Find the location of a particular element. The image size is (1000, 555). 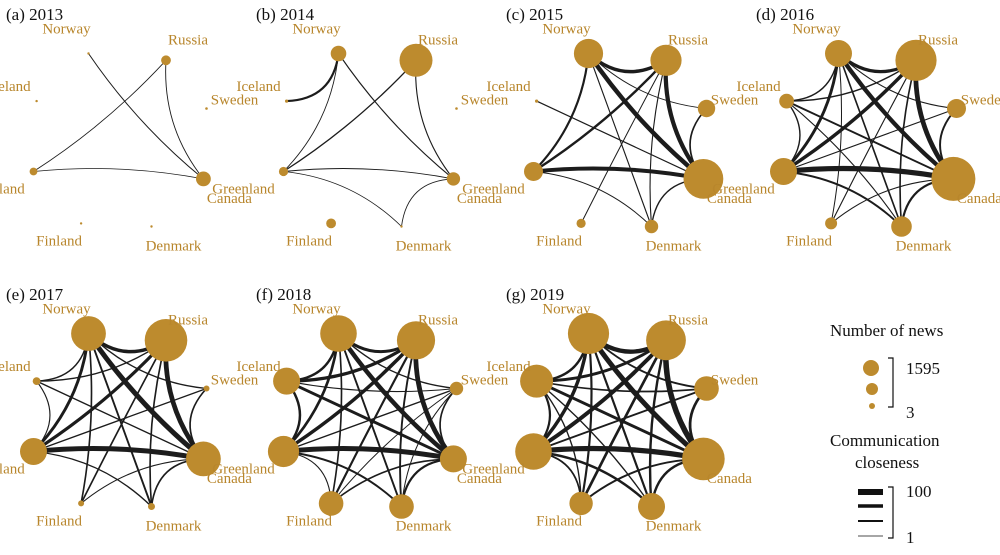

label-2014-norway: Norway is located at coordinates (316, 30).